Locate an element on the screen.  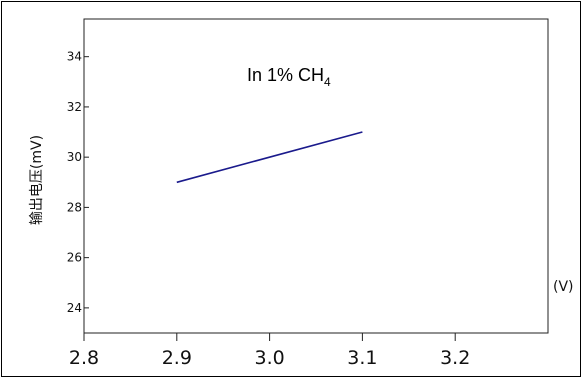
y-tick-label-3: 30 is located at coordinates (74, 157).